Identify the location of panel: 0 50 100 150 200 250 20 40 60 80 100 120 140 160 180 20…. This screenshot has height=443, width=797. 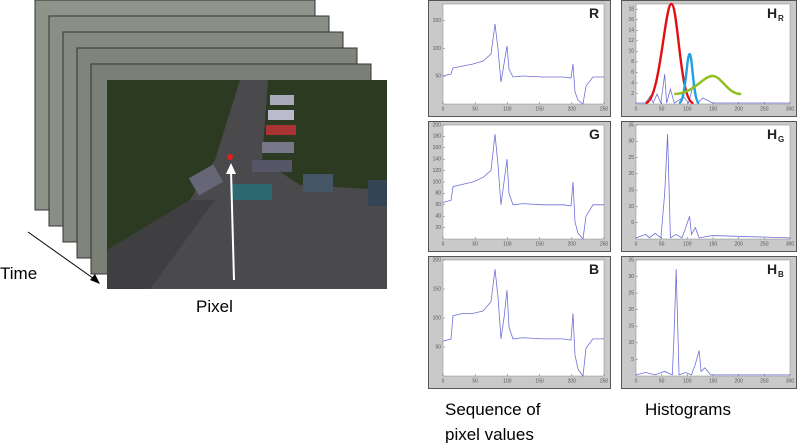
(519, 186).